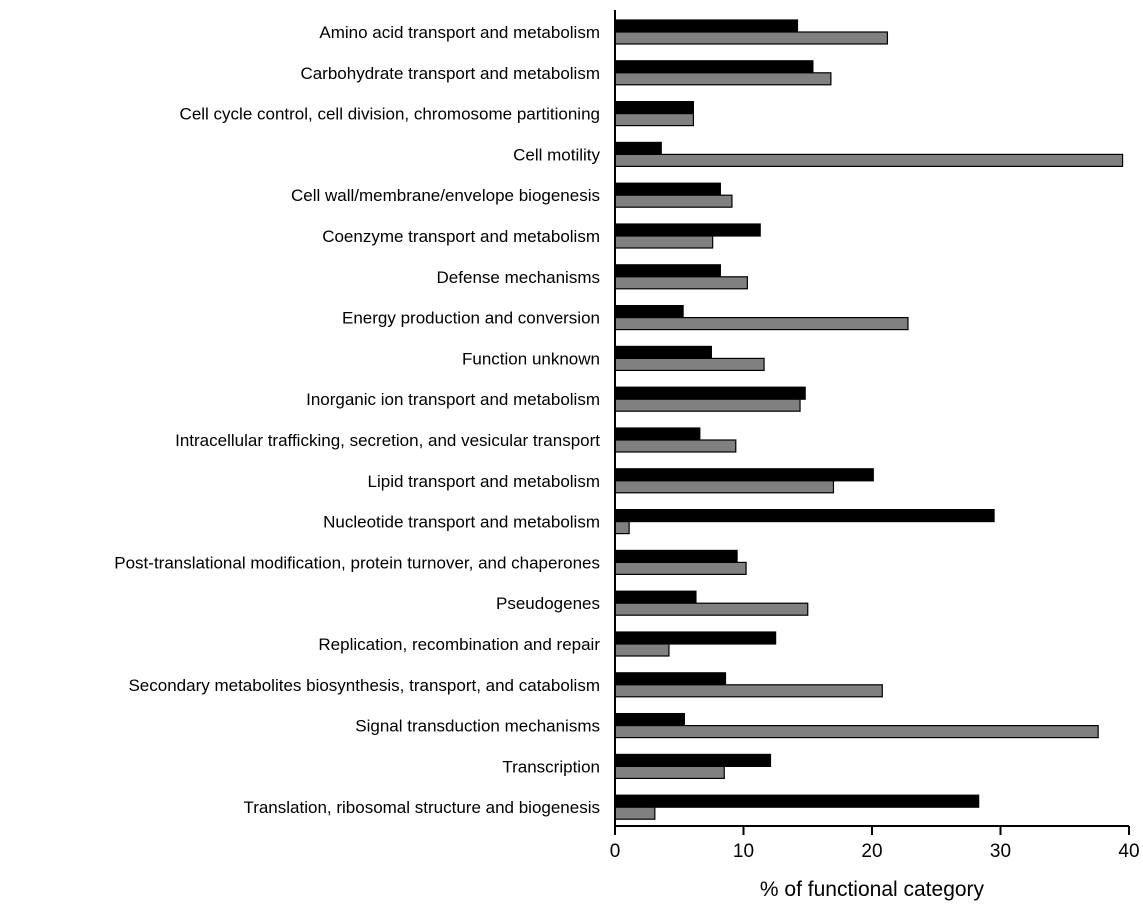 The width and height of the screenshot is (1143, 905). Describe the element at coordinates (556, 154) in the screenshot. I see `category-label: Cell motility` at that location.